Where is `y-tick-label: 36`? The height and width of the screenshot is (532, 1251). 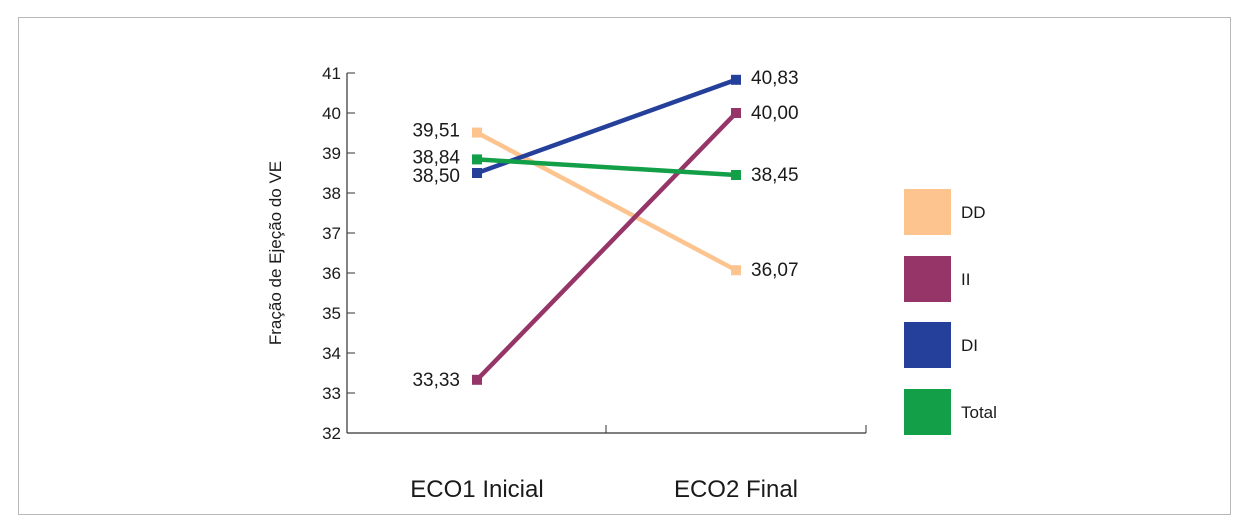 y-tick-label: 36 is located at coordinates (331, 273).